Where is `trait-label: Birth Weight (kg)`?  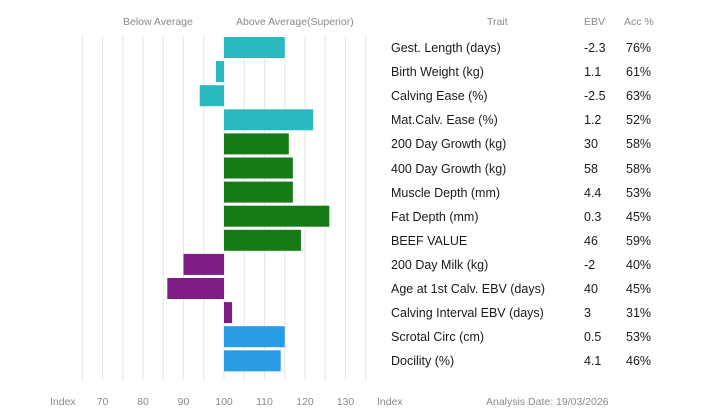
trait-label: Birth Weight (kg) is located at coordinates (437, 72).